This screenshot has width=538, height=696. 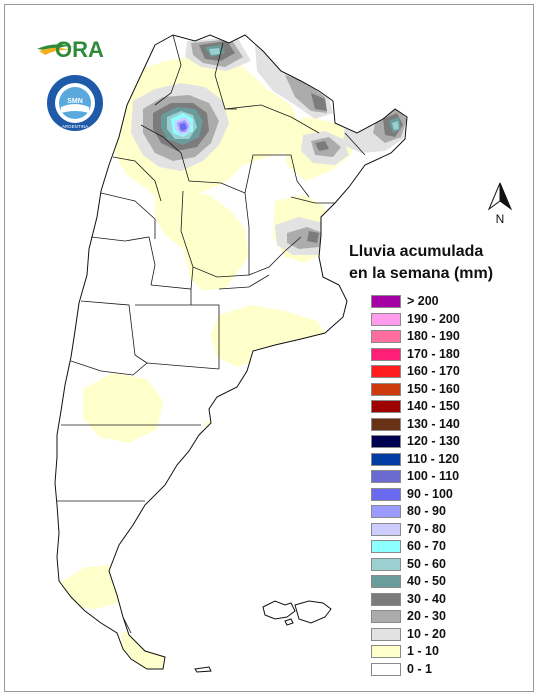 I want to click on smn-logo-bottom-text: ARGENTINA, so click(x=75, y=126).